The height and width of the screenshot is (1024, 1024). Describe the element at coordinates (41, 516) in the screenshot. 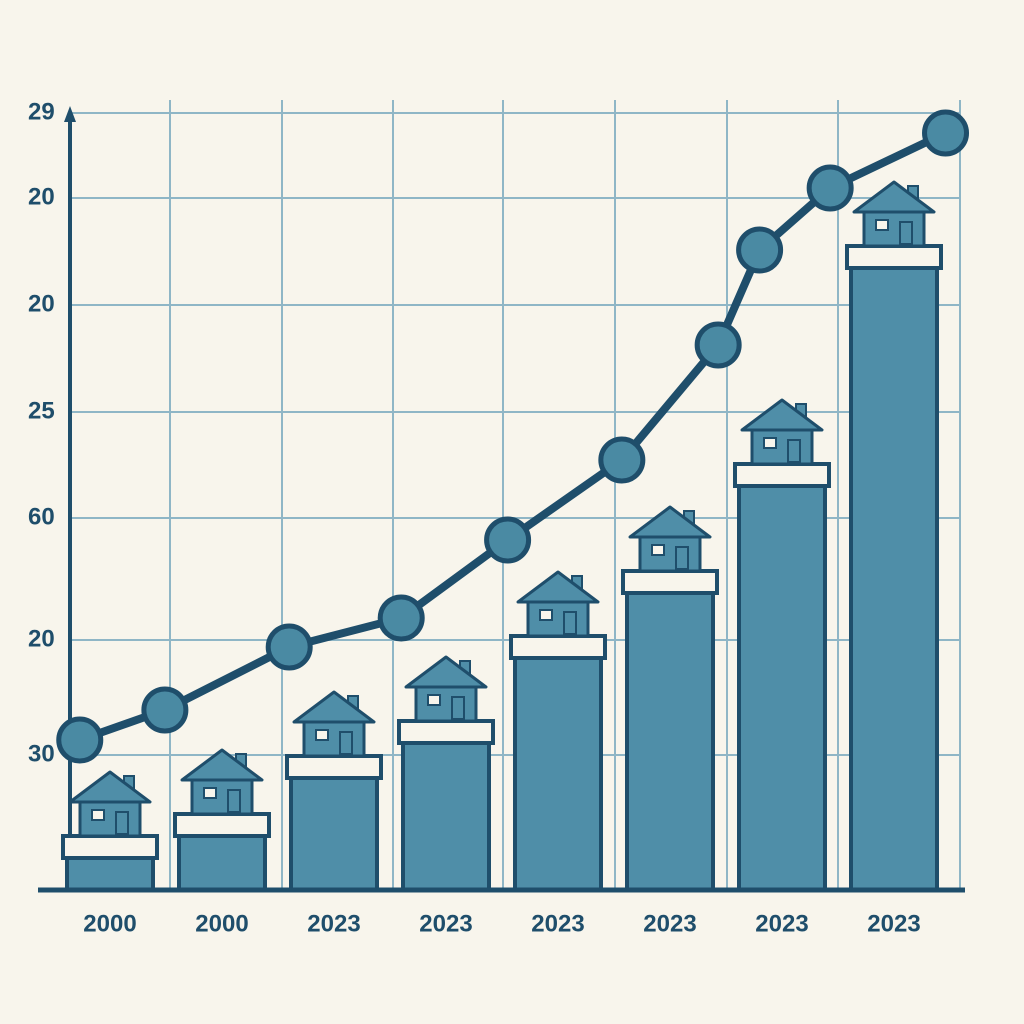

I see `y-tick-label: 60` at that location.